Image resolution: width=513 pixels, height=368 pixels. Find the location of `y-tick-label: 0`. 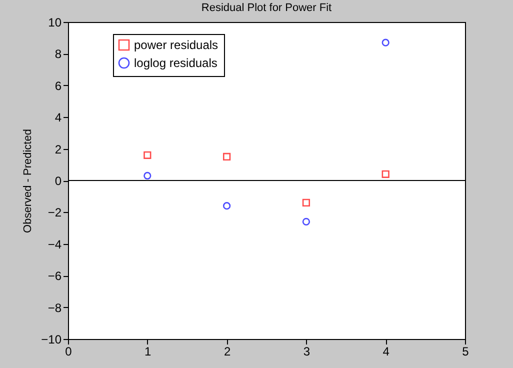

y-tick-label: 0 is located at coordinates (58, 181).